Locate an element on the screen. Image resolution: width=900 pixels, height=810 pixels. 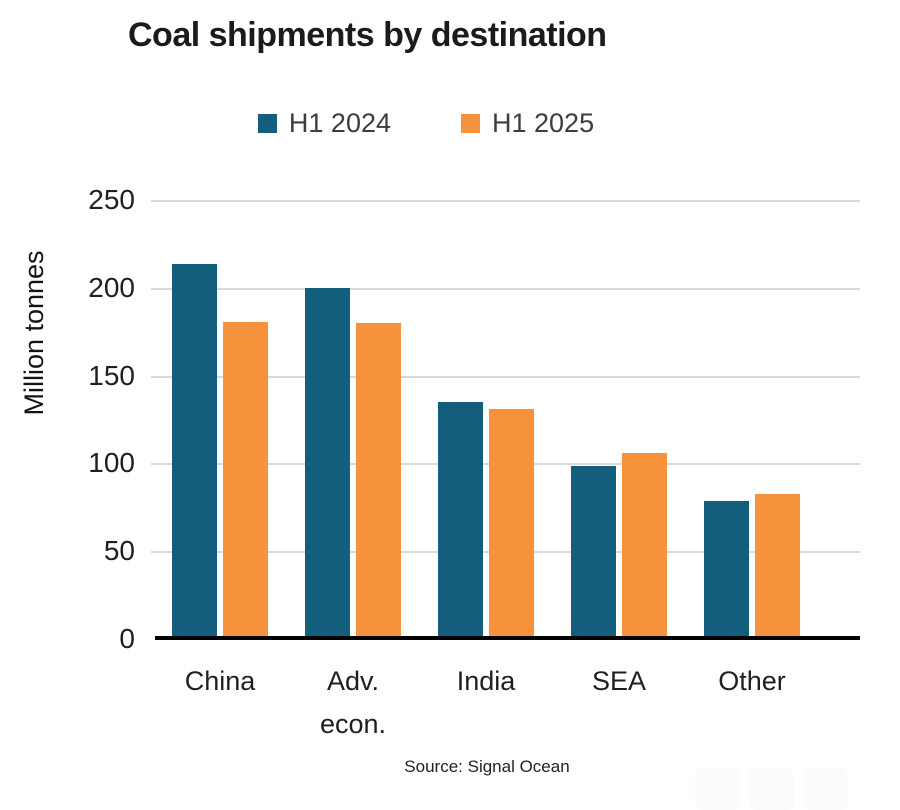
bar-group-india is located at coordinates (486, 519).